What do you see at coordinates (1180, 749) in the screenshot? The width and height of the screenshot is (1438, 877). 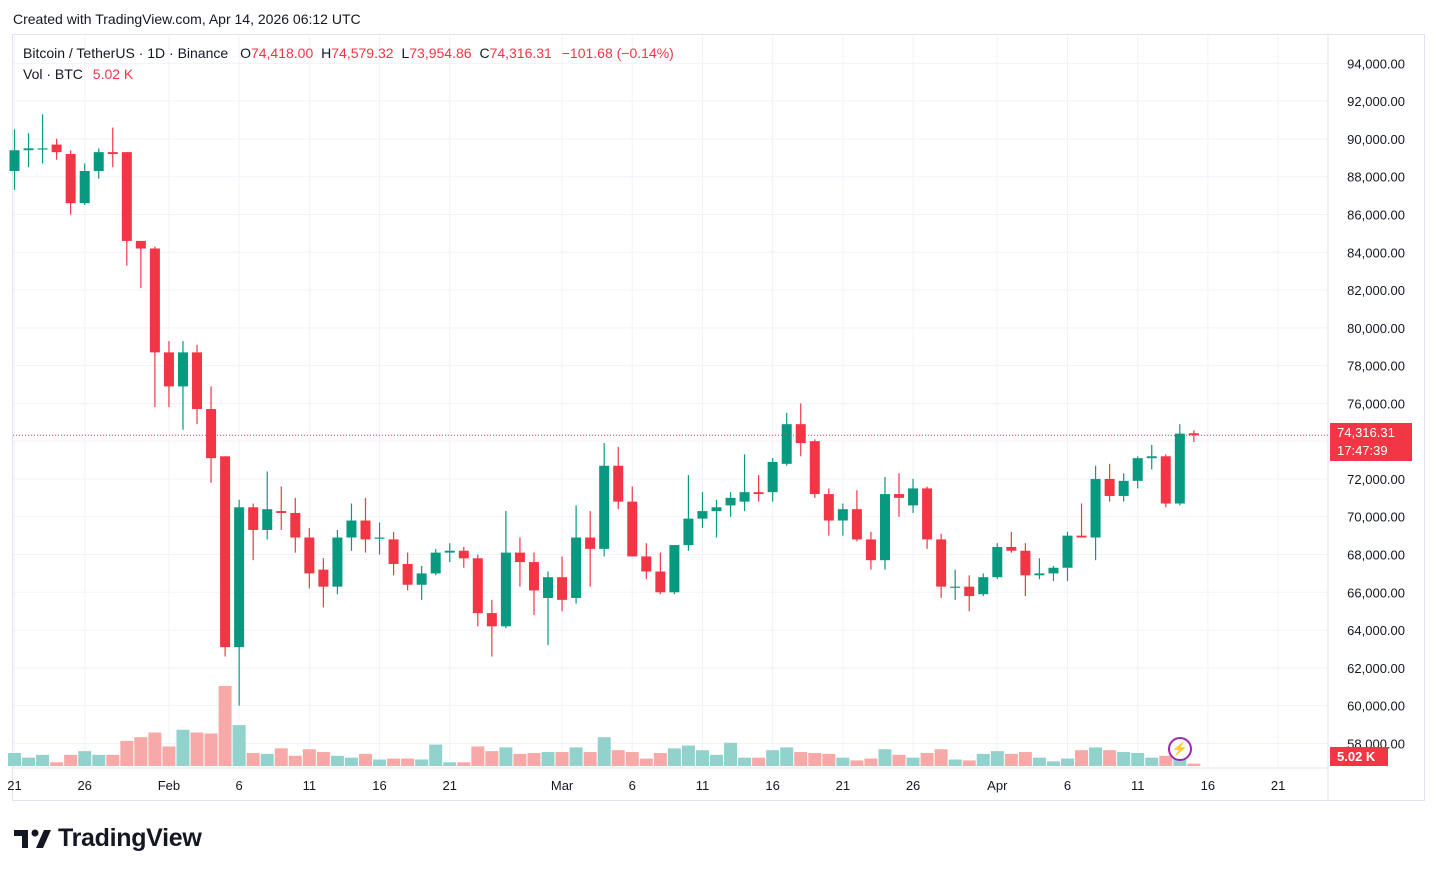 I see `flash-icon: ⚡` at bounding box center [1180, 749].